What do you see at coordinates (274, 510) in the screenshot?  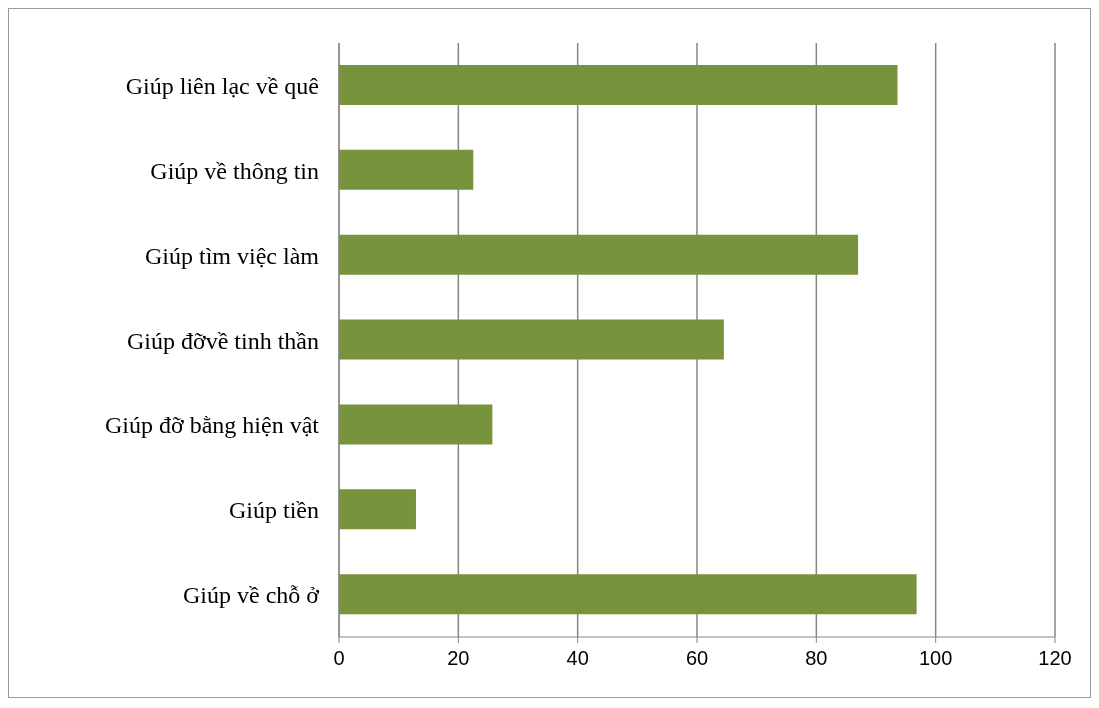 I see `y-tick-label: Giúp tiền` at bounding box center [274, 510].